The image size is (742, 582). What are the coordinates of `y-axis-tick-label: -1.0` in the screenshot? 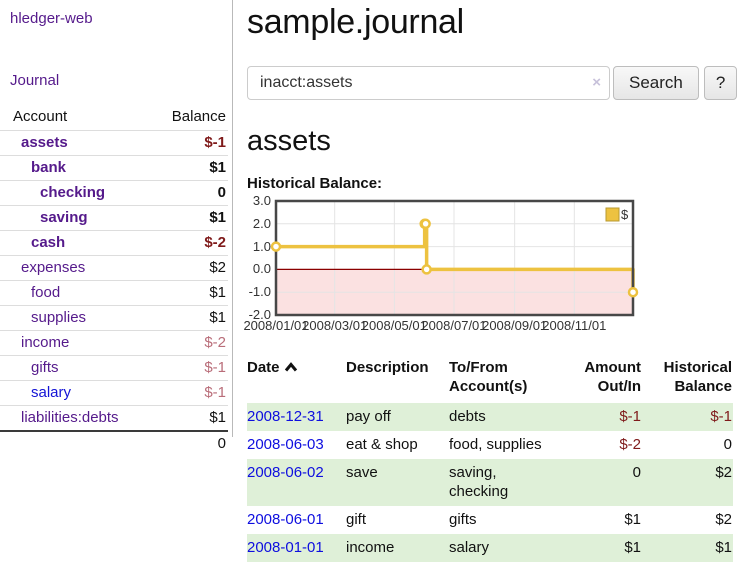 It's located at (259, 292).